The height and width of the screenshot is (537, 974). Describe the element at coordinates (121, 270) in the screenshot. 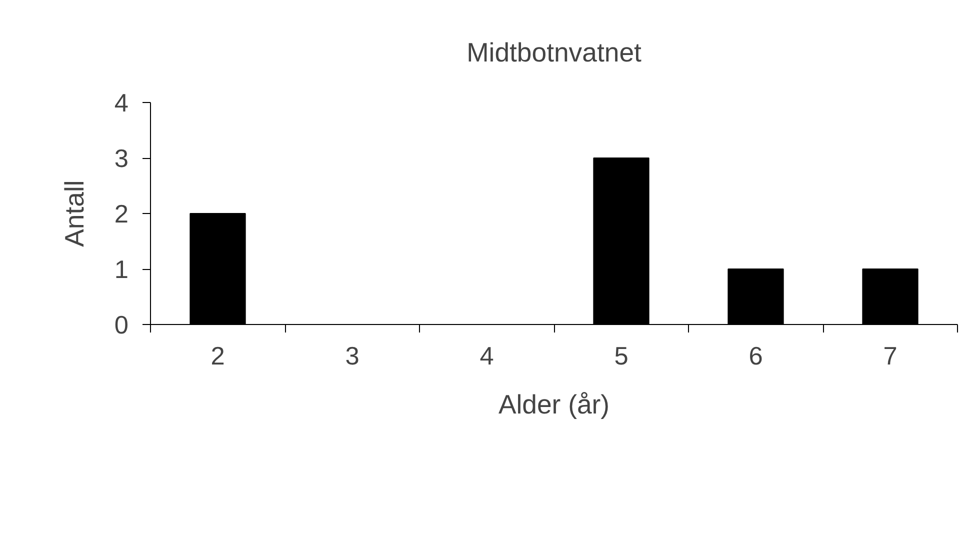

I see `y-tick-label: 1` at that location.